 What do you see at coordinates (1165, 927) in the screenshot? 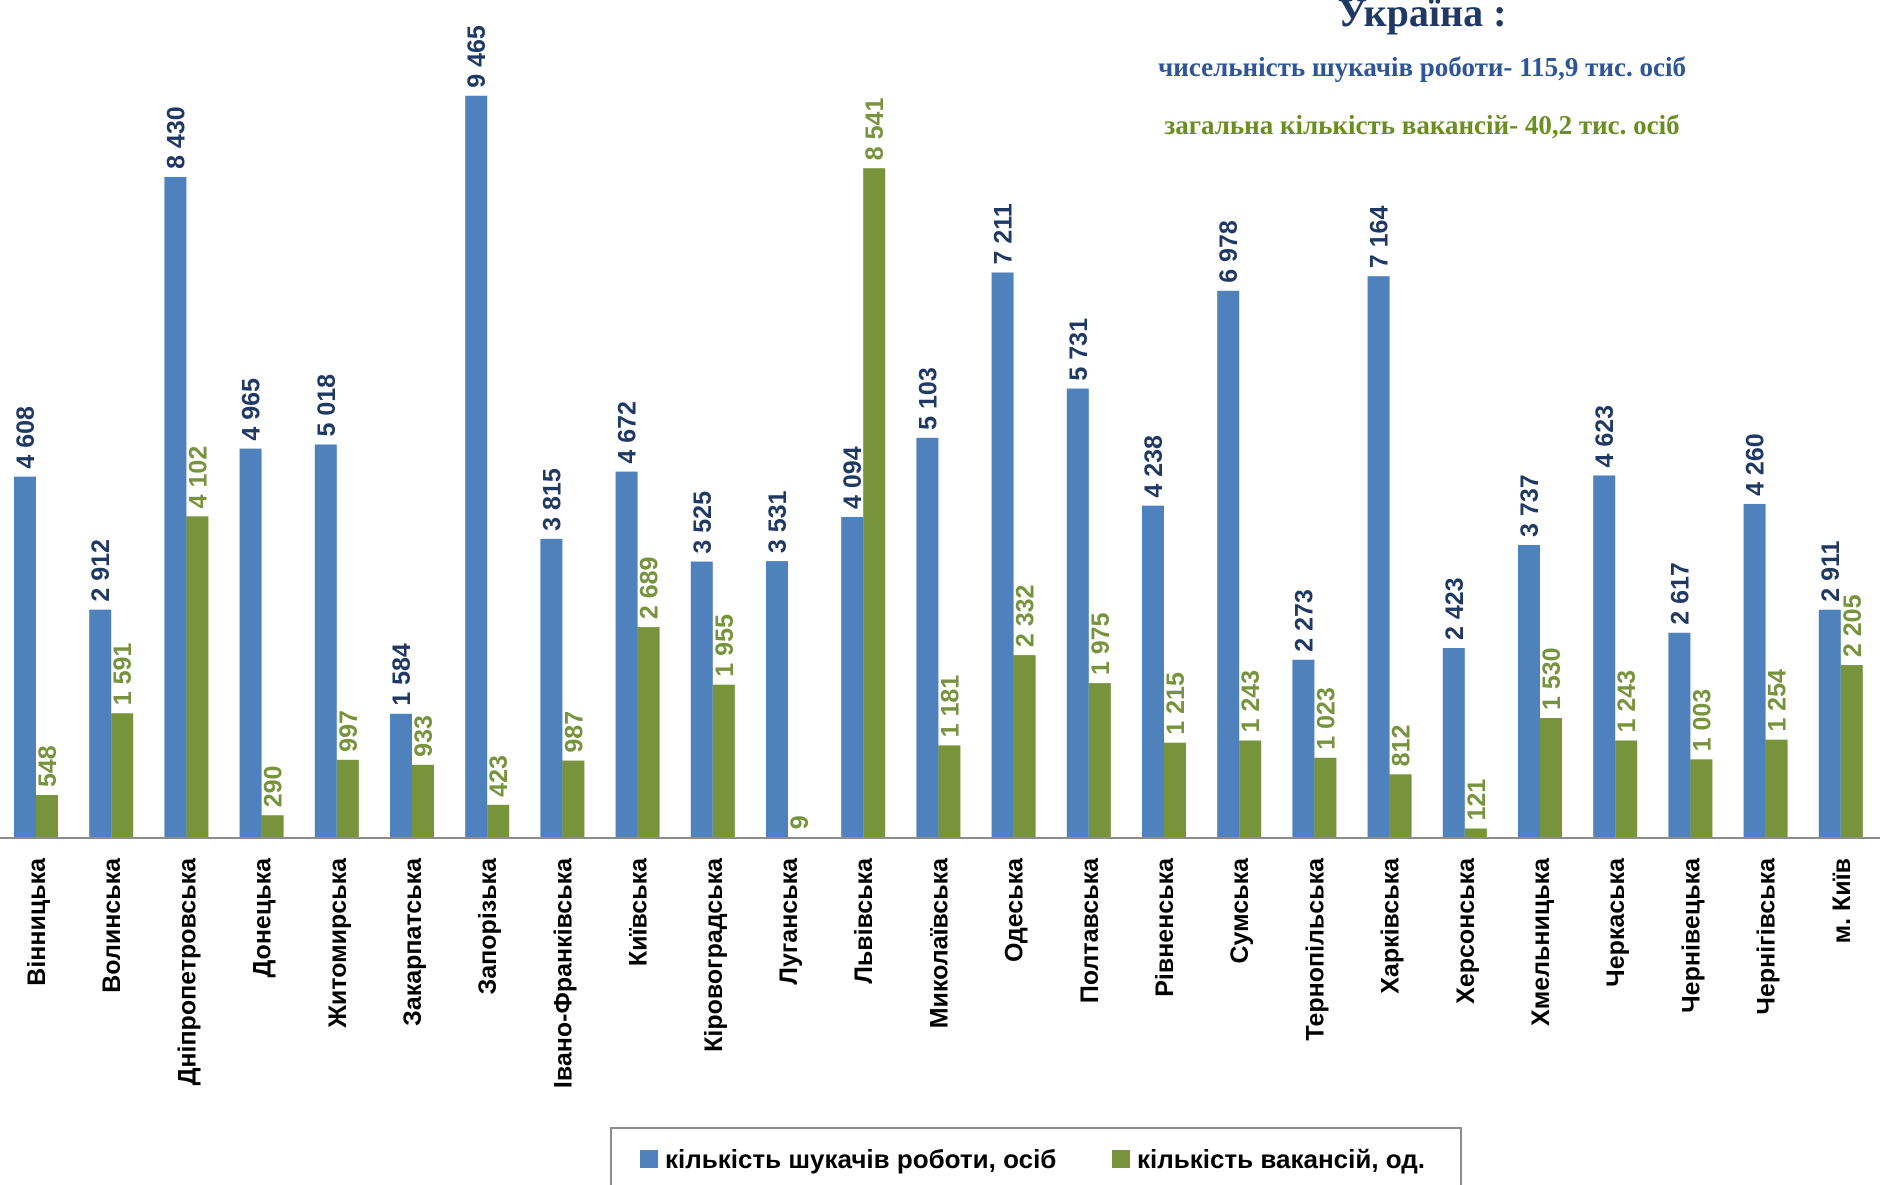
I see `category-label: Рівненська` at bounding box center [1165, 927].